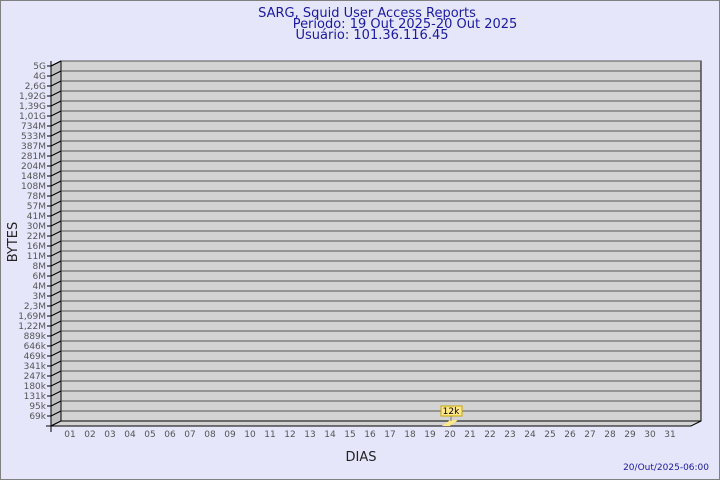 The height and width of the screenshot is (481, 720). I want to click on x-tick-label: 23, so click(509, 435).